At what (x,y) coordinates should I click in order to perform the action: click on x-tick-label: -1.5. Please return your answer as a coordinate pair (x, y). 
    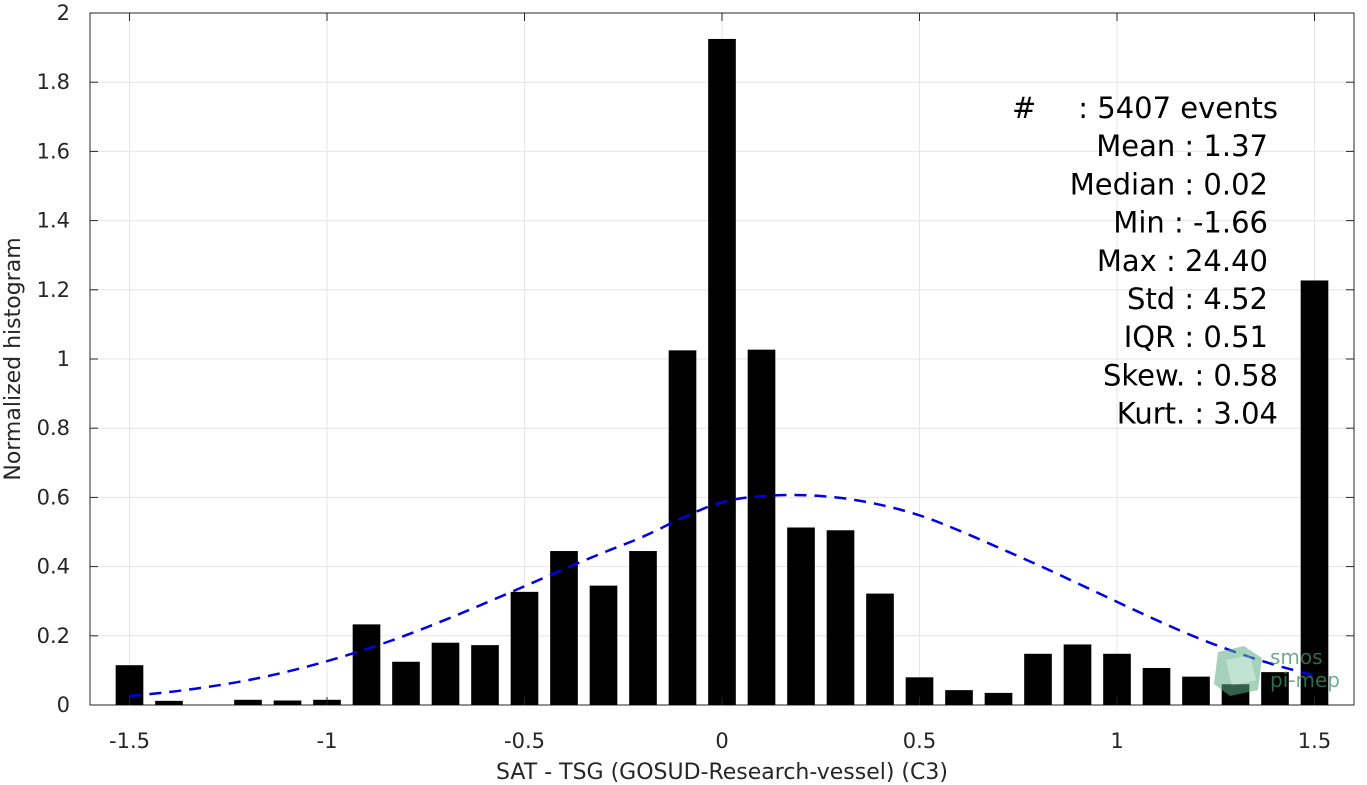
    Looking at the image, I should click on (129, 741).